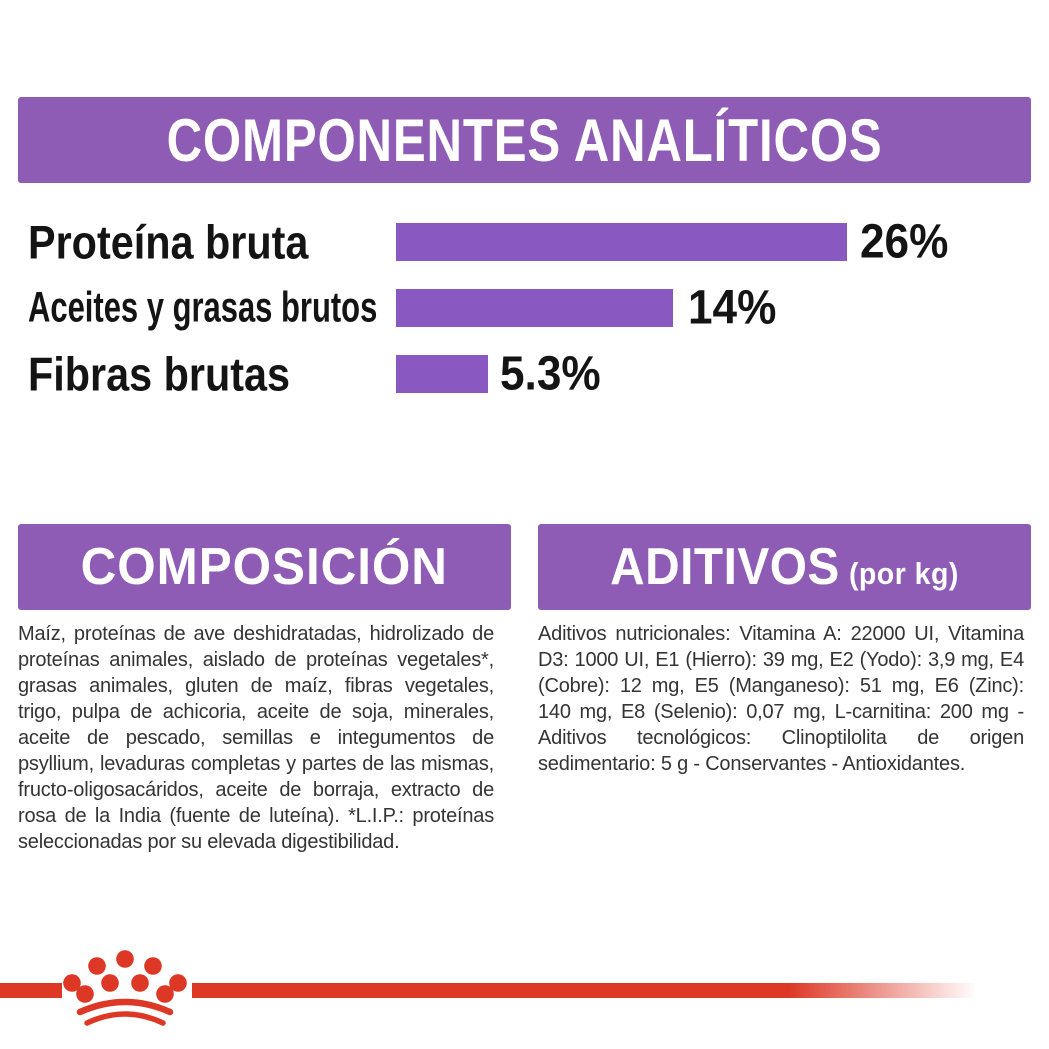 Image resolution: width=1049 pixels, height=1049 pixels. I want to click on chart-value-crude-fibre: 5.3%, so click(550, 374).